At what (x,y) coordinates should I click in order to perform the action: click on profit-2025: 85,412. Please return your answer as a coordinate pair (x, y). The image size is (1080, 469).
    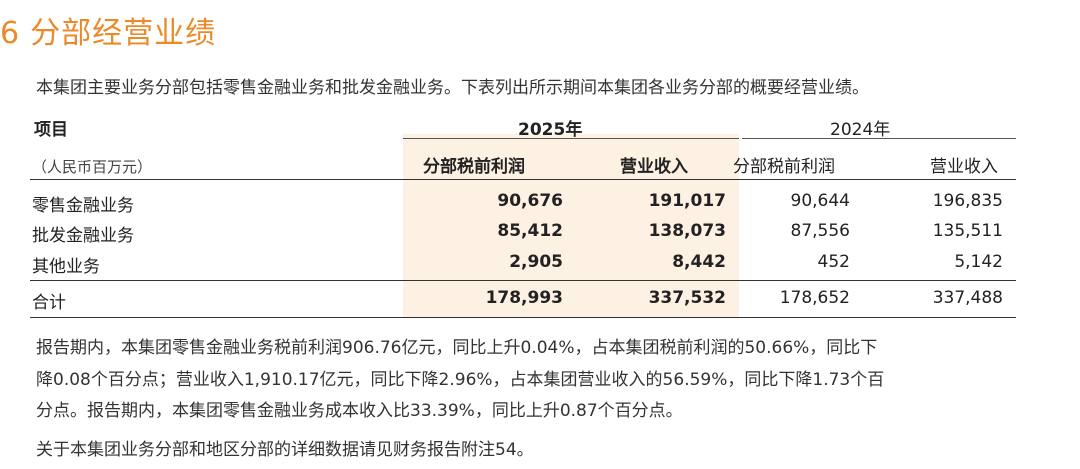
    Looking at the image, I should click on (530, 231).